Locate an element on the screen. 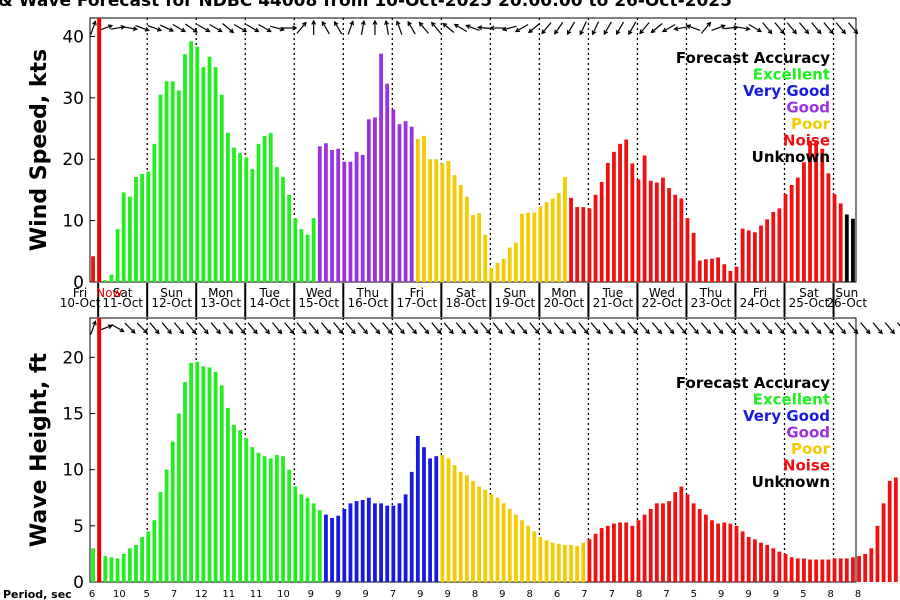  date-label: 18-Oct is located at coordinates (466, 303).